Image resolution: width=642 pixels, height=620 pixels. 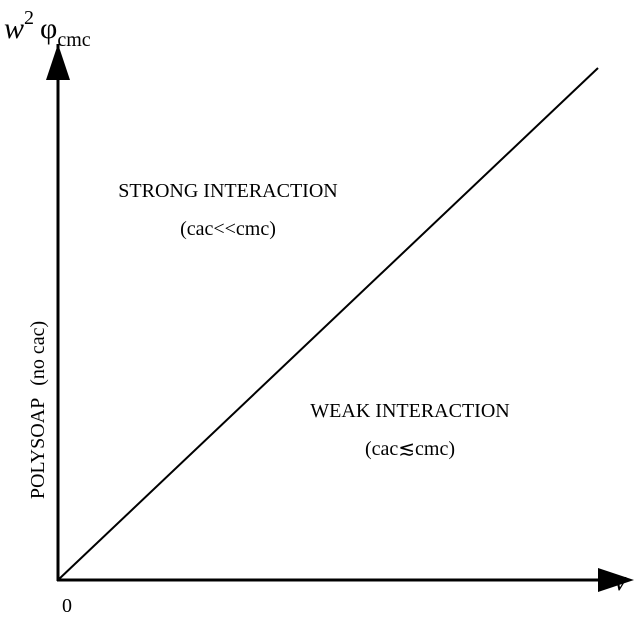 I want to click on origin-label: 0, so click(x=67, y=606).